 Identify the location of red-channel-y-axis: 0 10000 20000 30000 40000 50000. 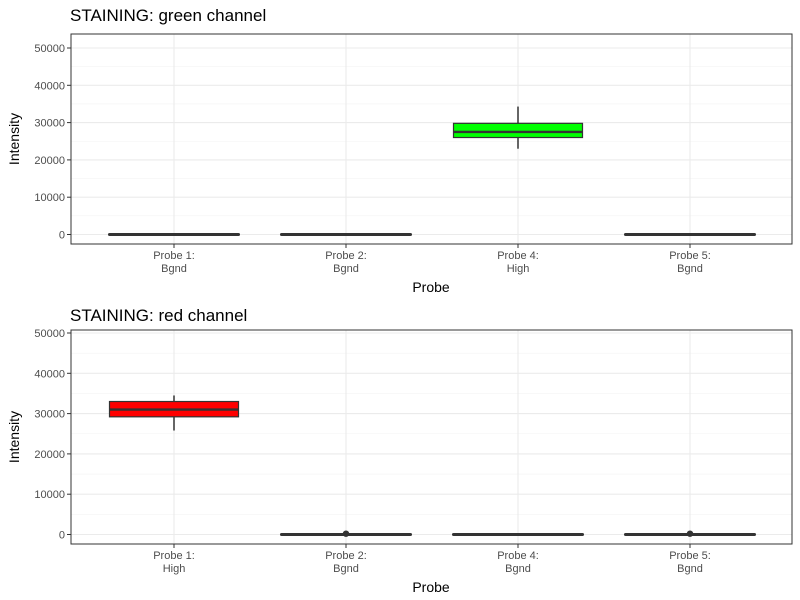
(52, 435).